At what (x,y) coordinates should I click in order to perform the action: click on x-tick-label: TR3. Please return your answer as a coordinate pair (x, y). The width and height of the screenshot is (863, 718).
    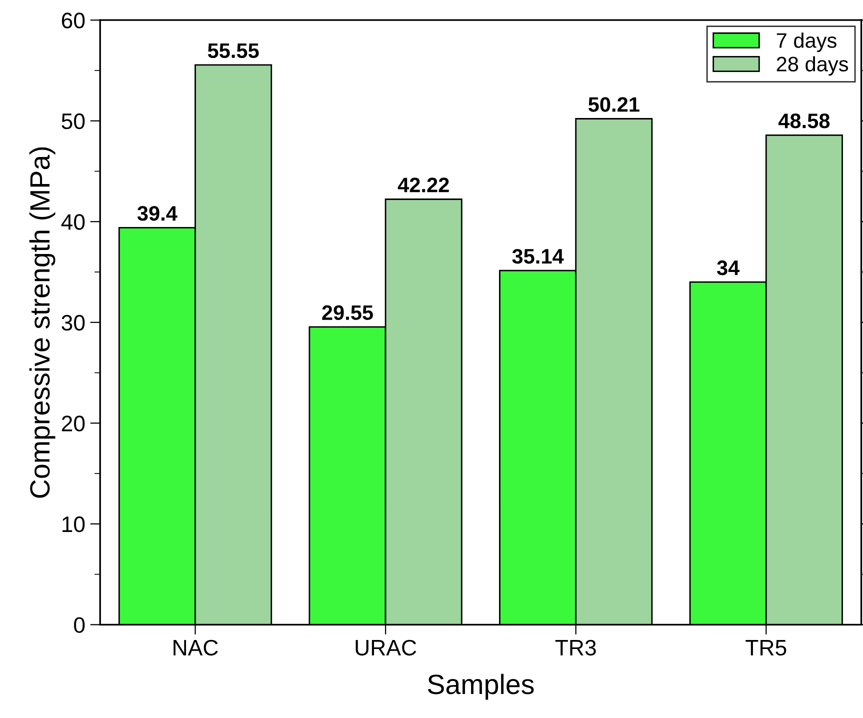
    Looking at the image, I should click on (575, 648).